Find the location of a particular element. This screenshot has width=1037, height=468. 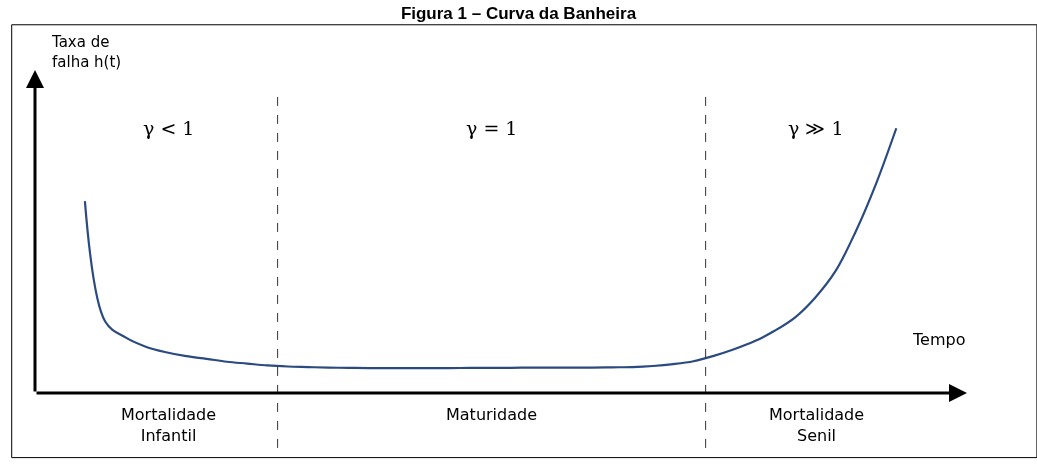

text: Mortalidade Infantil is located at coordinates (169, 425).